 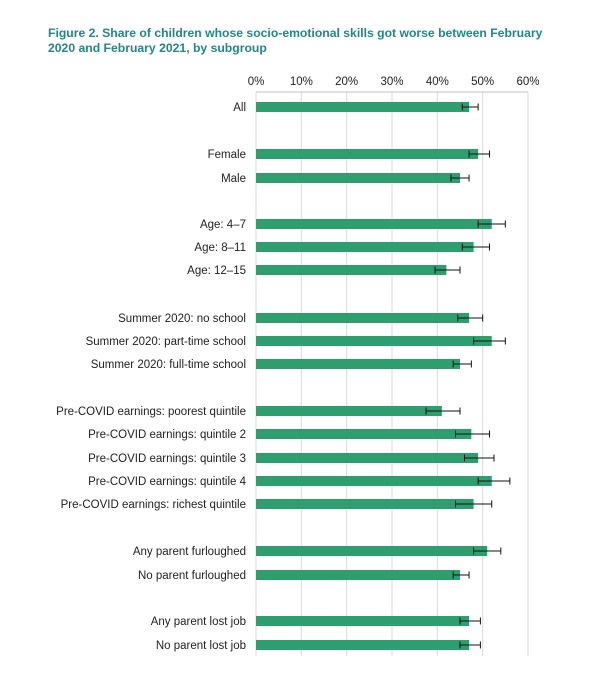 What do you see at coordinates (220, 248) in the screenshot?
I see `category-label: Age: 8–11` at bounding box center [220, 248].